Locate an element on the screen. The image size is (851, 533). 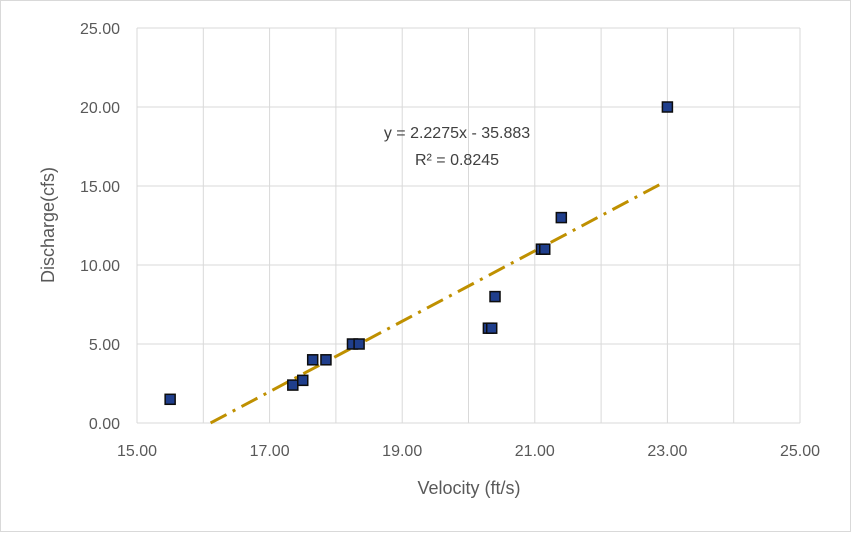
y-tick-label: 15.00 is located at coordinates (100, 187).